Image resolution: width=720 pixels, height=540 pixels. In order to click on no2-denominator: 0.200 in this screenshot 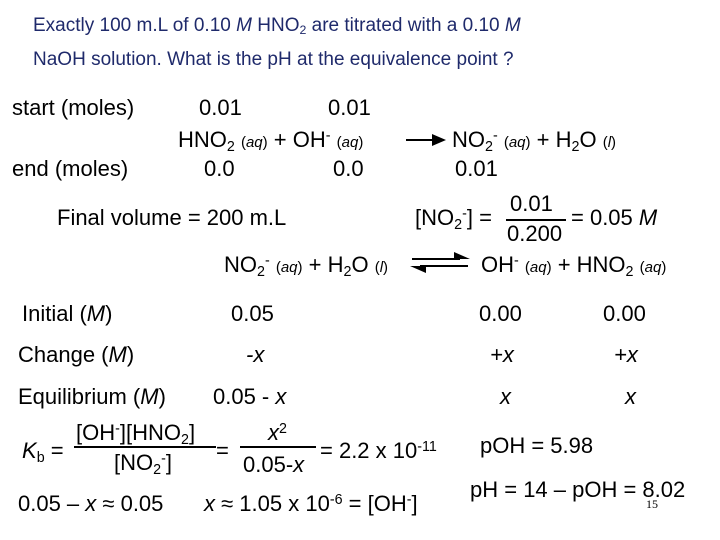, I will do `click(535, 233)`.